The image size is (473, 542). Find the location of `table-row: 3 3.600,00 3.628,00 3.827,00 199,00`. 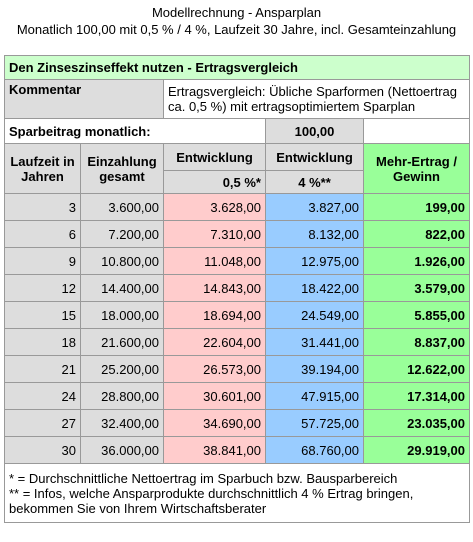

table-row: 3 3.600,00 3.628,00 3.827,00 199,00 is located at coordinates (237, 207).